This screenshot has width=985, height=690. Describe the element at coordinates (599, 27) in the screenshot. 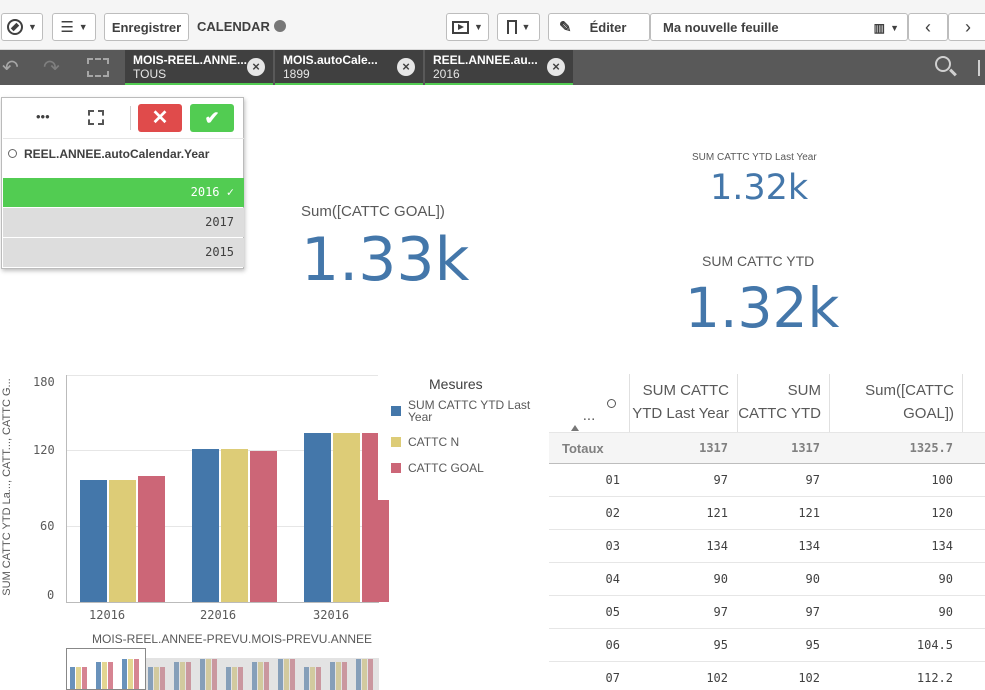

I see `edit-button: ✎ Éditer` at that location.